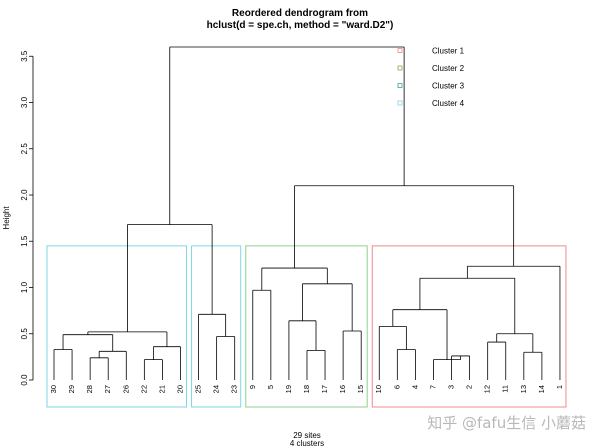 The height and width of the screenshot is (448, 600). Describe the element at coordinates (143, 389) in the screenshot. I see `leaf-label: 22` at that location.